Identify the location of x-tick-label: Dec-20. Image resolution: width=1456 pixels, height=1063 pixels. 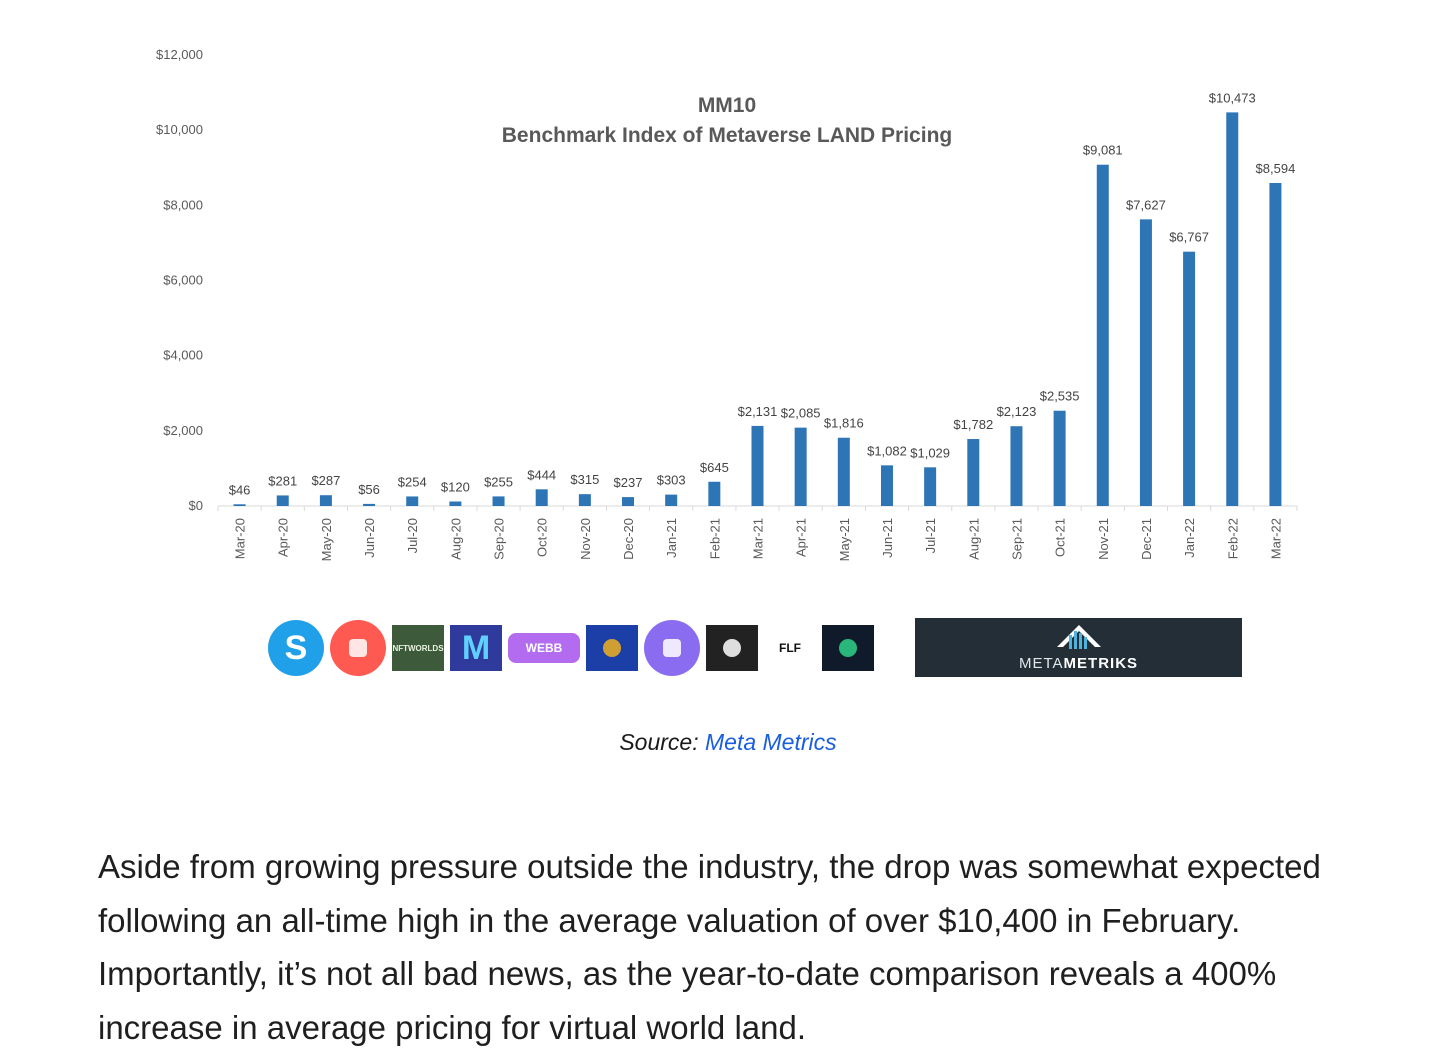
(628, 539).